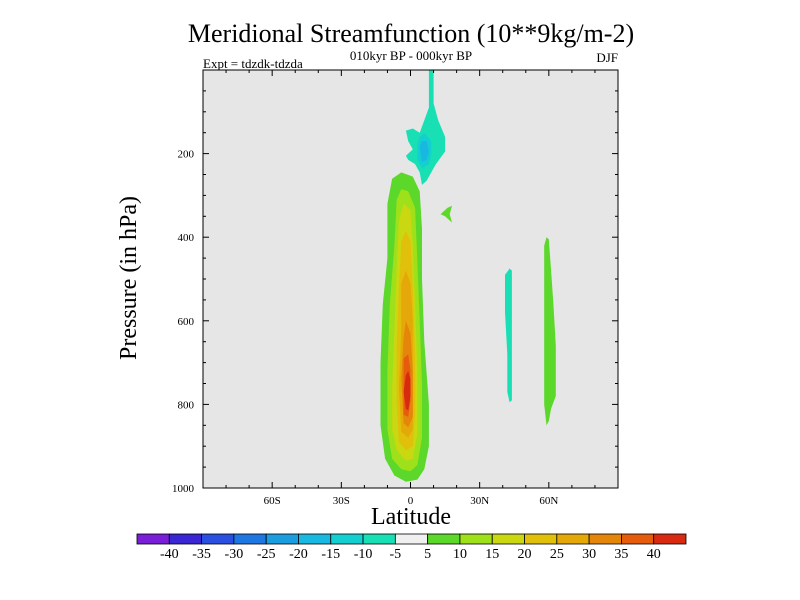 The image size is (800, 600). Describe the element at coordinates (363, 554) in the screenshot. I see `colorbar-label: -10` at that location.